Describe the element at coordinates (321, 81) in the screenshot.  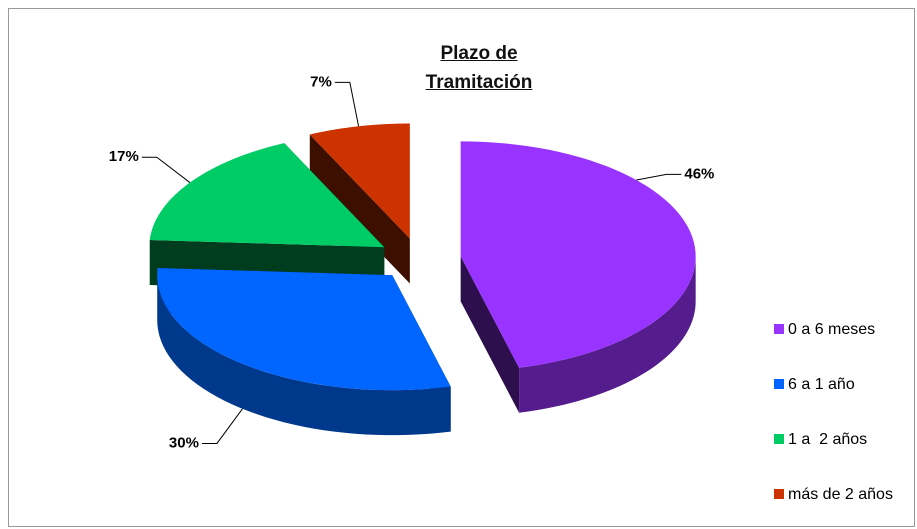
I see `data-label: 7%` at that location.